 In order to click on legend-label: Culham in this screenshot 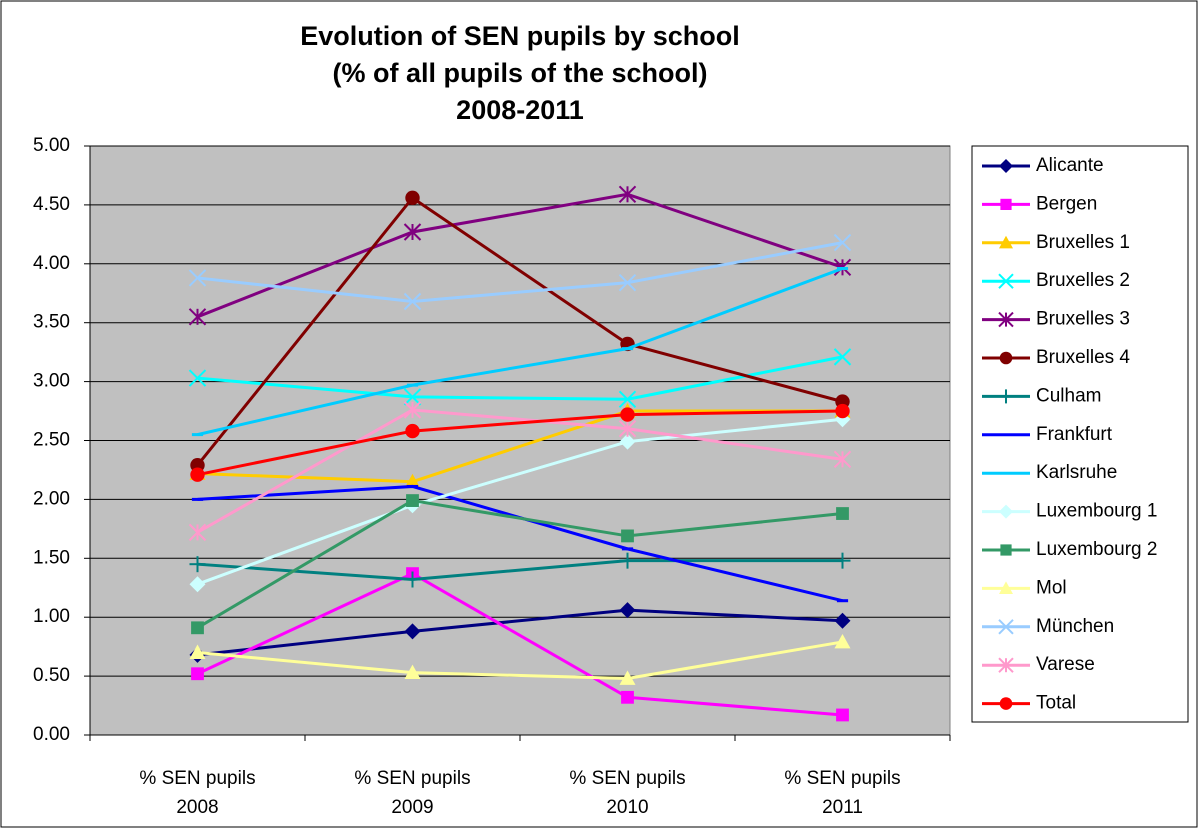, I will do `click(1068, 395)`.